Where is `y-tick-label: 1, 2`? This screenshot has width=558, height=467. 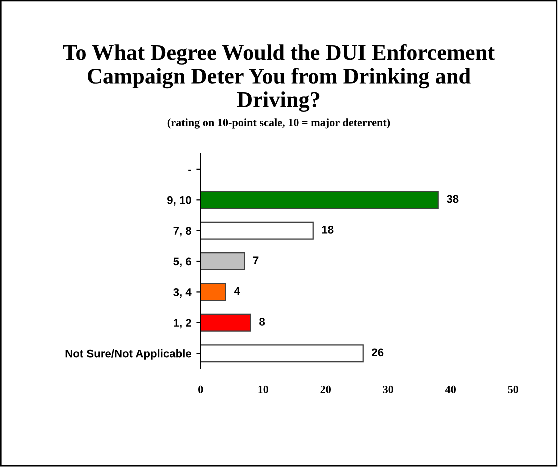
y-tick-label: 1, 2 is located at coordinates (183, 324).